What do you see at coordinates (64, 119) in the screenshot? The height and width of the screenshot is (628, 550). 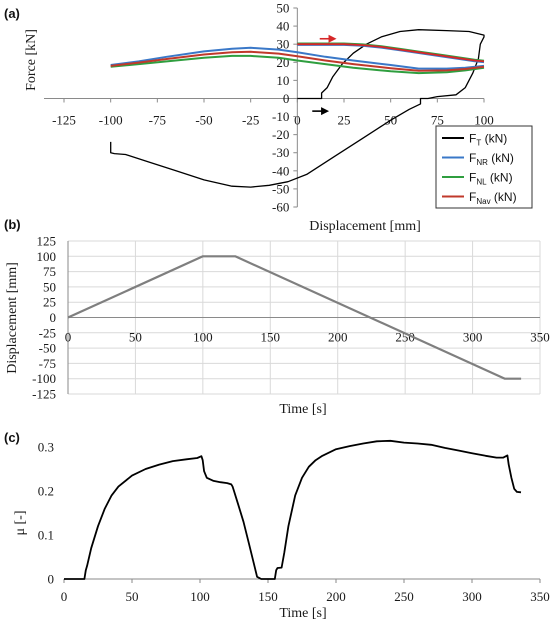 I see `x-tick-label: -125` at bounding box center [64, 119].